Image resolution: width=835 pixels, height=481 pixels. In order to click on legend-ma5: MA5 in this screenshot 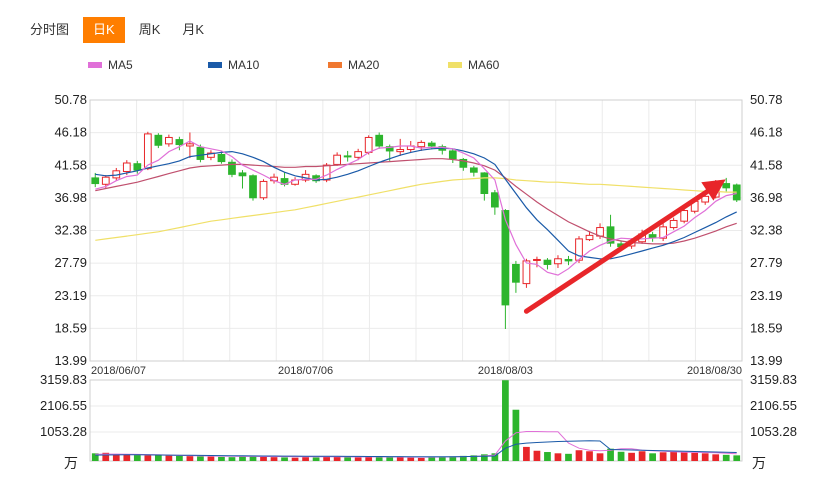, I will do `click(148, 65)`.